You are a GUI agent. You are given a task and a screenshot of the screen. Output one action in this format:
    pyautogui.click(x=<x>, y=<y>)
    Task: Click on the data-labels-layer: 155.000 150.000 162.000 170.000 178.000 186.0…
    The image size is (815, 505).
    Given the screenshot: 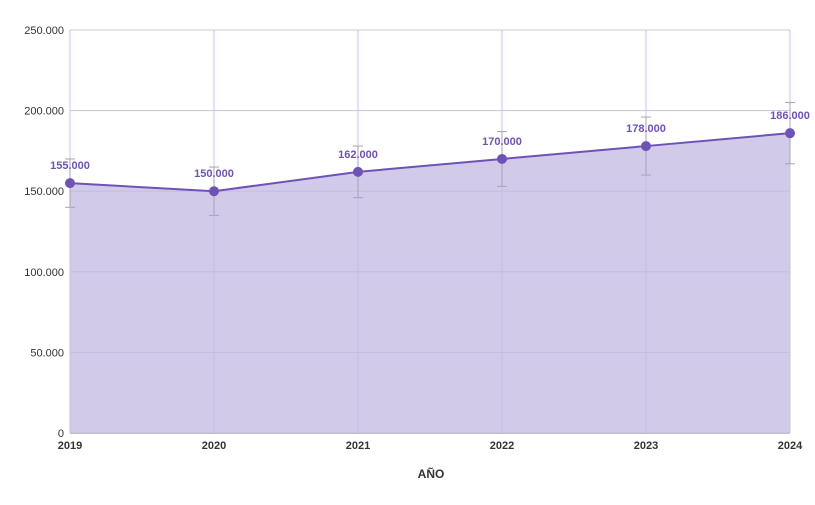 What is the action you would take?
    pyautogui.click(x=430, y=145)
    